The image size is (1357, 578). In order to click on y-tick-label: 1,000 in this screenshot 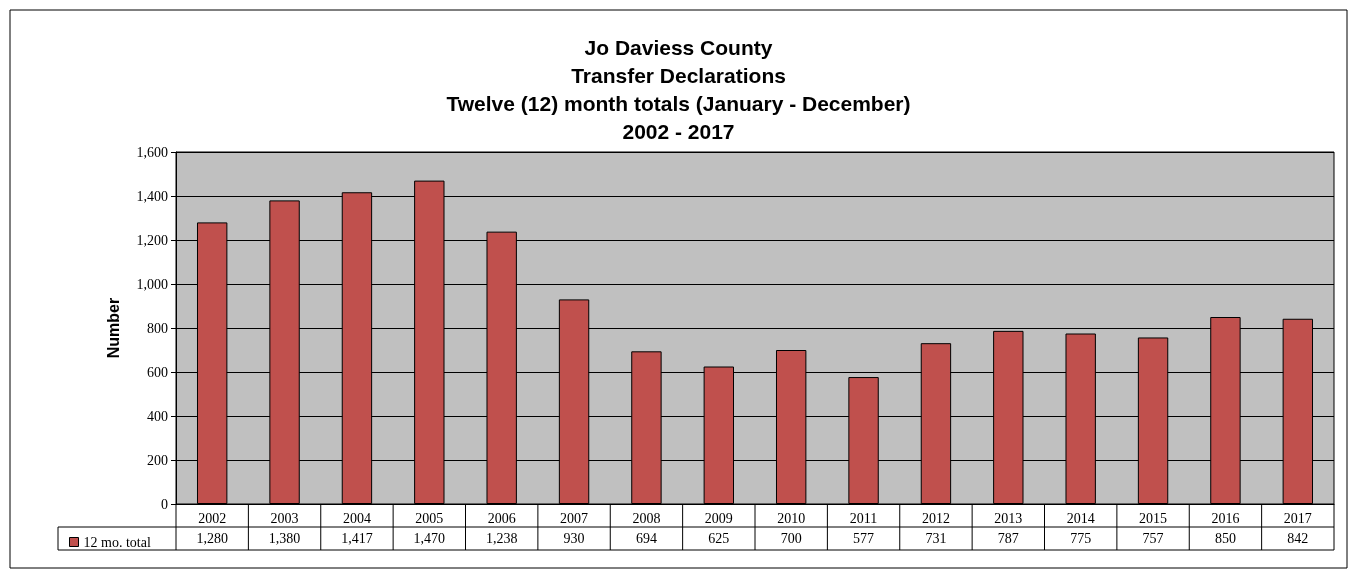, I will do `click(152, 284)`.